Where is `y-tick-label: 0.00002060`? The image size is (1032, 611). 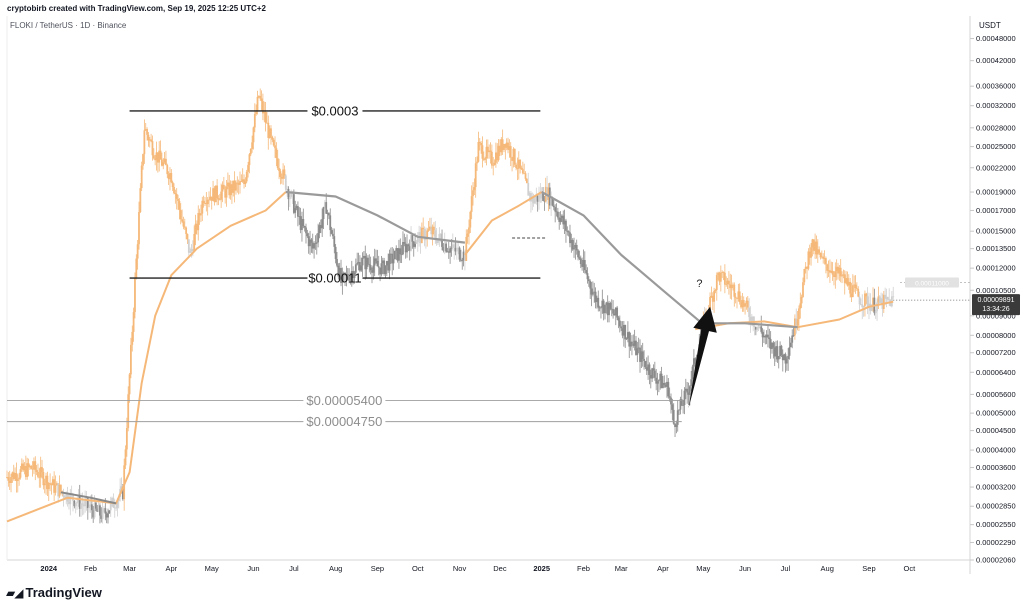
y-tick-label: 0.00002060 is located at coordinates (996, 560).